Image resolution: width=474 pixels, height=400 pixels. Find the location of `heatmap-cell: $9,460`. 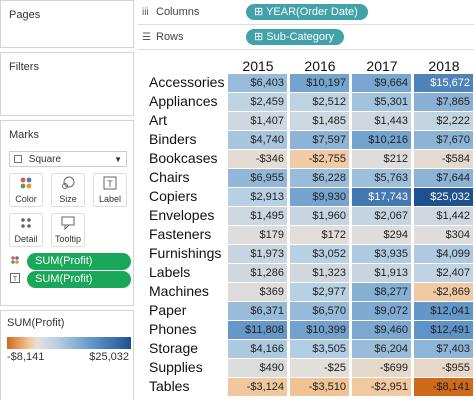

heatmap-cell: $9,460 is located at coordinates (381, 330).